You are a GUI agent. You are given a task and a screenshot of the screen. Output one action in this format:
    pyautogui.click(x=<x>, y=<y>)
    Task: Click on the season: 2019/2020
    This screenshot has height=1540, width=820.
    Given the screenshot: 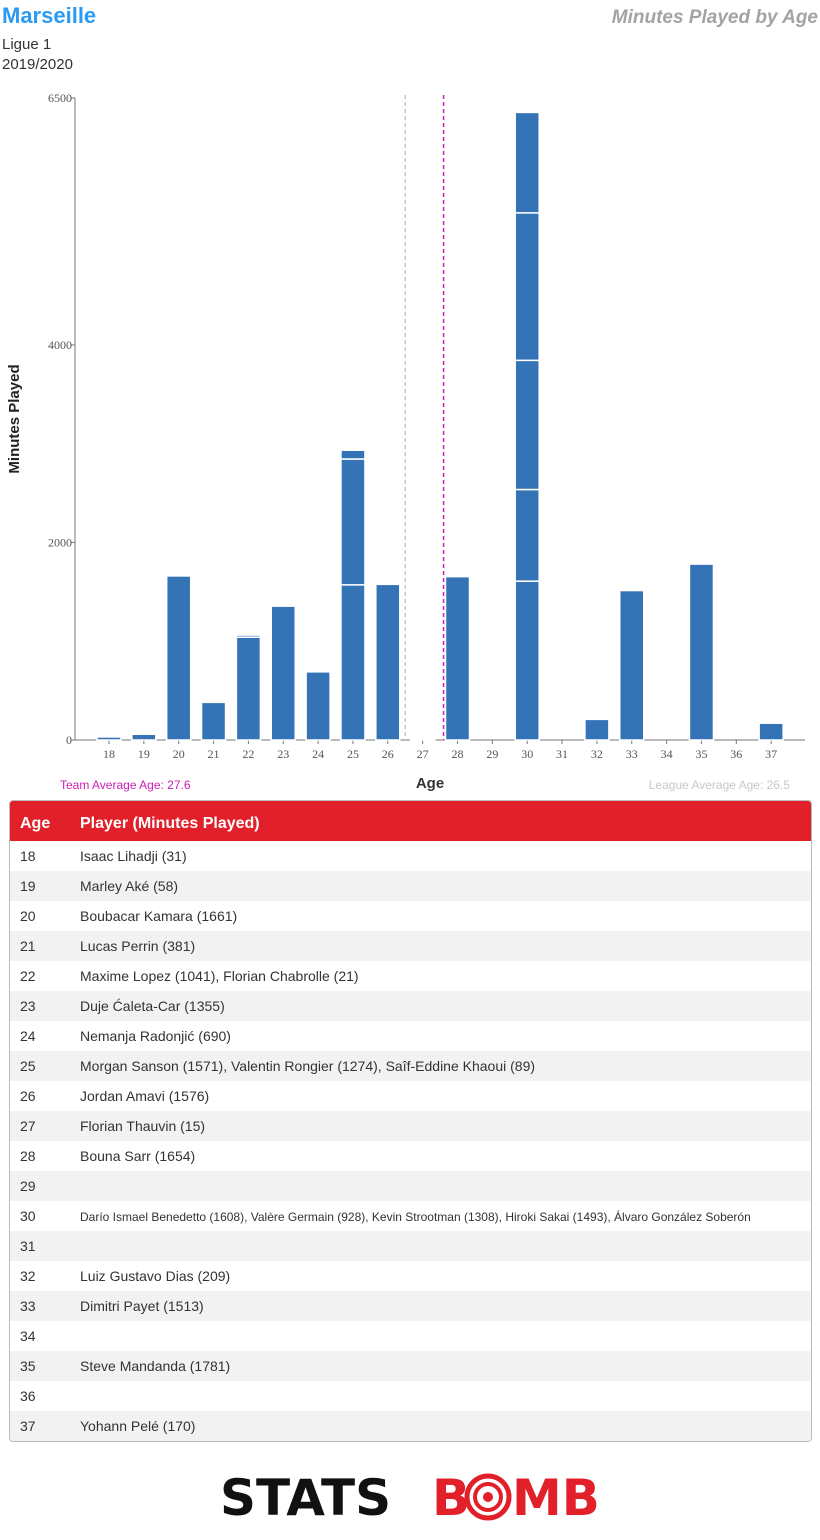 What is the action you would take?
    pyautogui.click(x=37, y=64)
    